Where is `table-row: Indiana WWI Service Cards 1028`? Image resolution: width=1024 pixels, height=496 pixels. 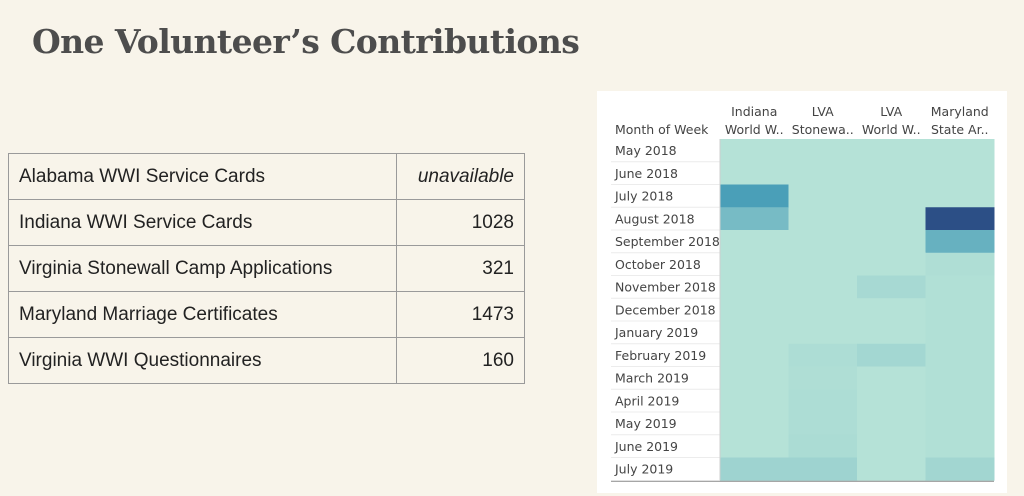 table-row: Indiana WWI Service Cards 1028 is located at coordinates (266, 222).